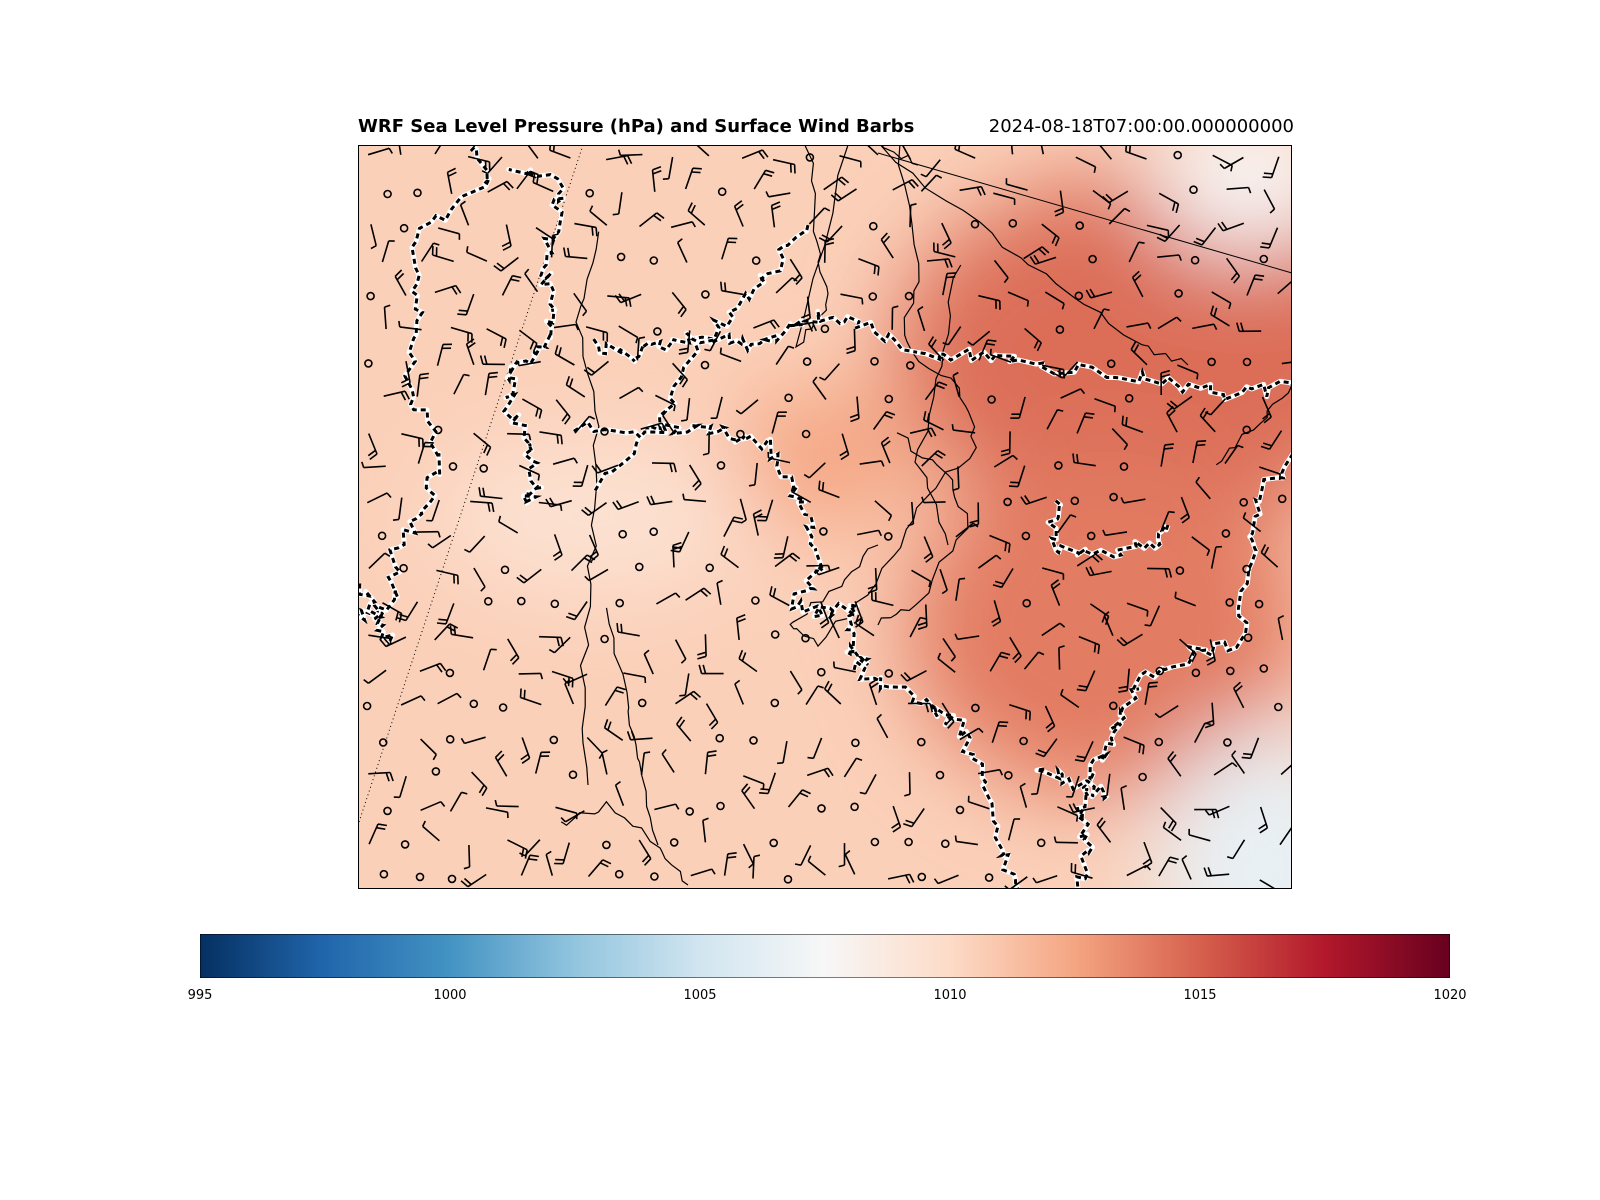 The height and width of the screenshot is (1200, 1600). Describe the element at coordinates (1200, 995) in the screenshot. I see `colorbar-tick-label: 1015` at that location.